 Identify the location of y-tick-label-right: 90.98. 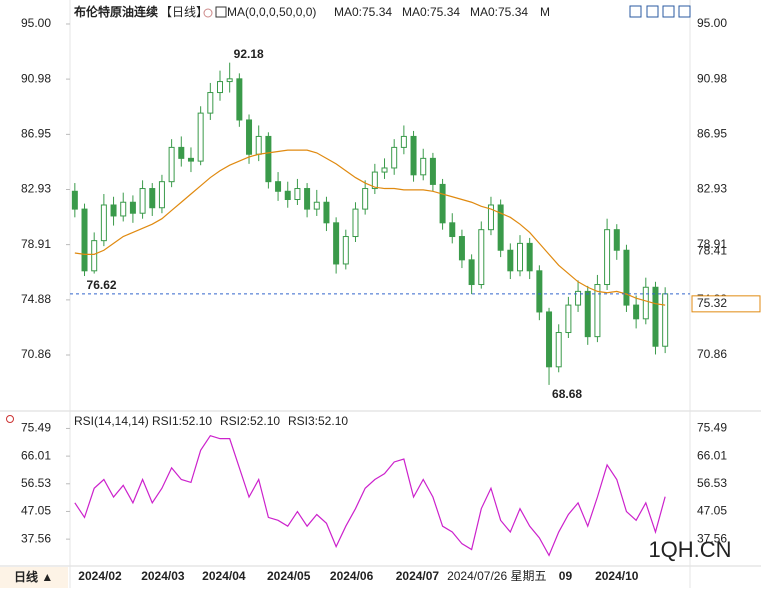
(712, 78).